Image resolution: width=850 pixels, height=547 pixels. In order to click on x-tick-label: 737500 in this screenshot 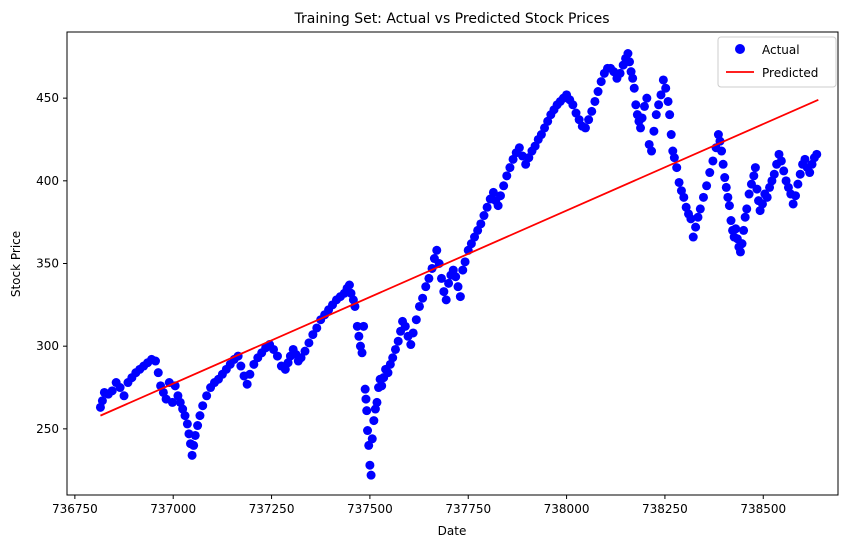, I will do `click(370, 509)`.